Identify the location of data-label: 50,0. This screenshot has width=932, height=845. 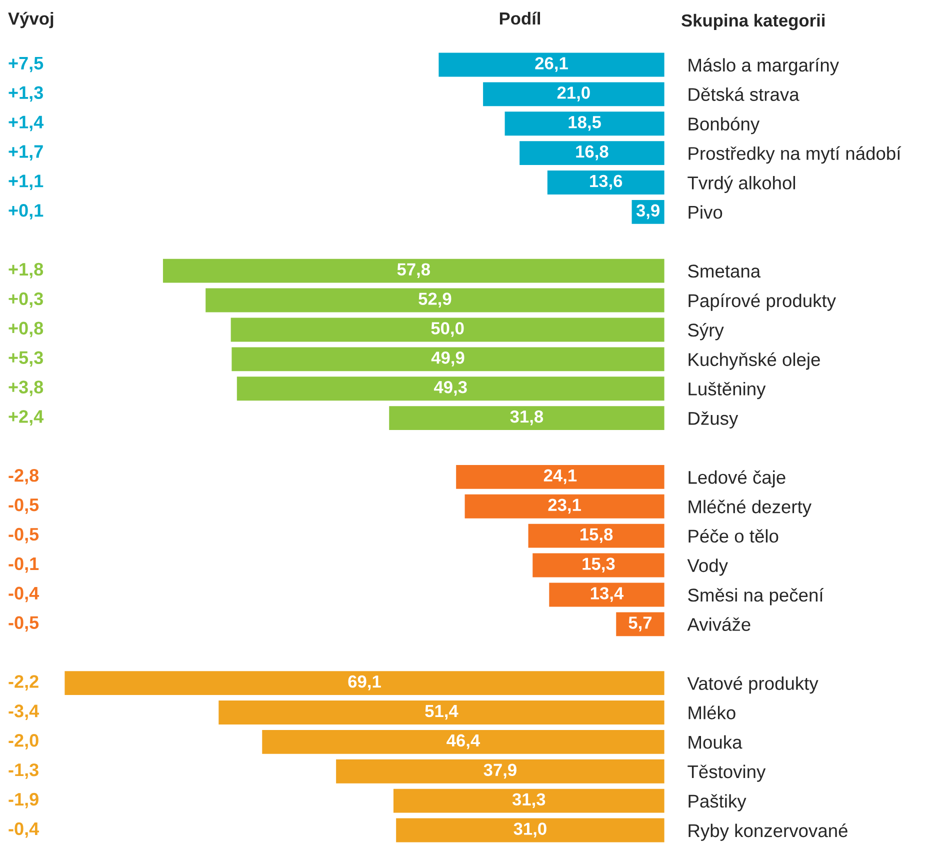
(447, 329).